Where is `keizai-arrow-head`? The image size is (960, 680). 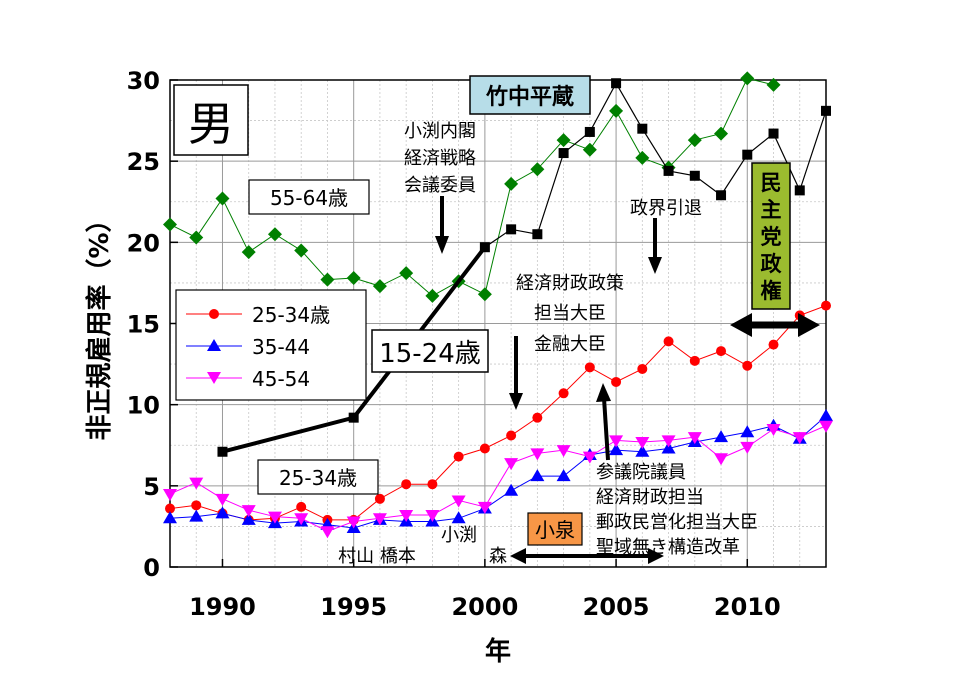
keizai-arrow-head is located at coordinates (516, 401).